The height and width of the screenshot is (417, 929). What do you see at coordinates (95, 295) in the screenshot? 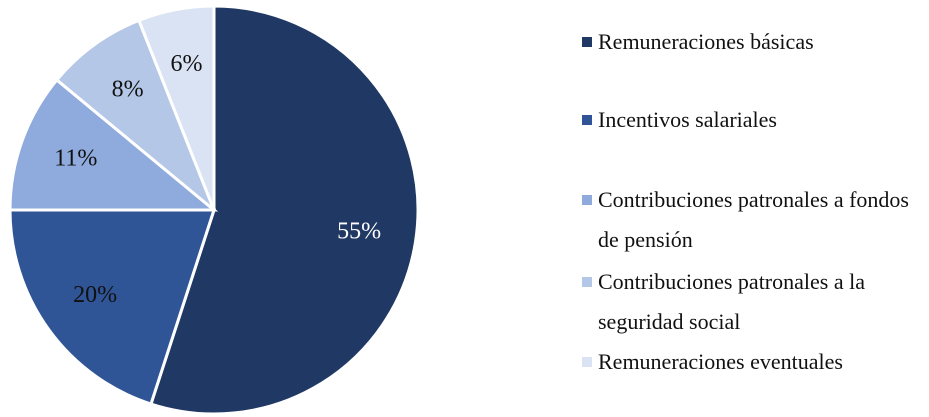
I see `slice-label: 20%` at bounding box center [95, 295].